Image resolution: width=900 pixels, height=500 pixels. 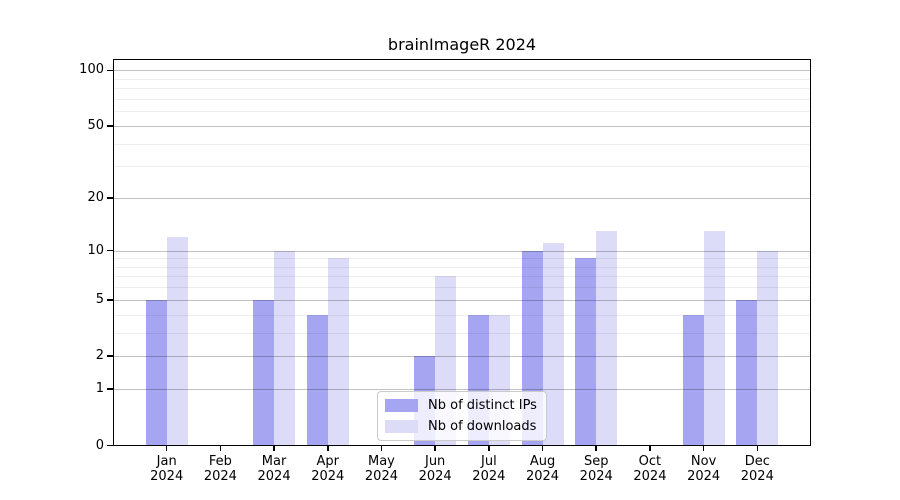 What do you see at coordinates (401, 405) in the screenshot?
I see `legend-swatch-distinct-ips` at bounding box center [401, 405].